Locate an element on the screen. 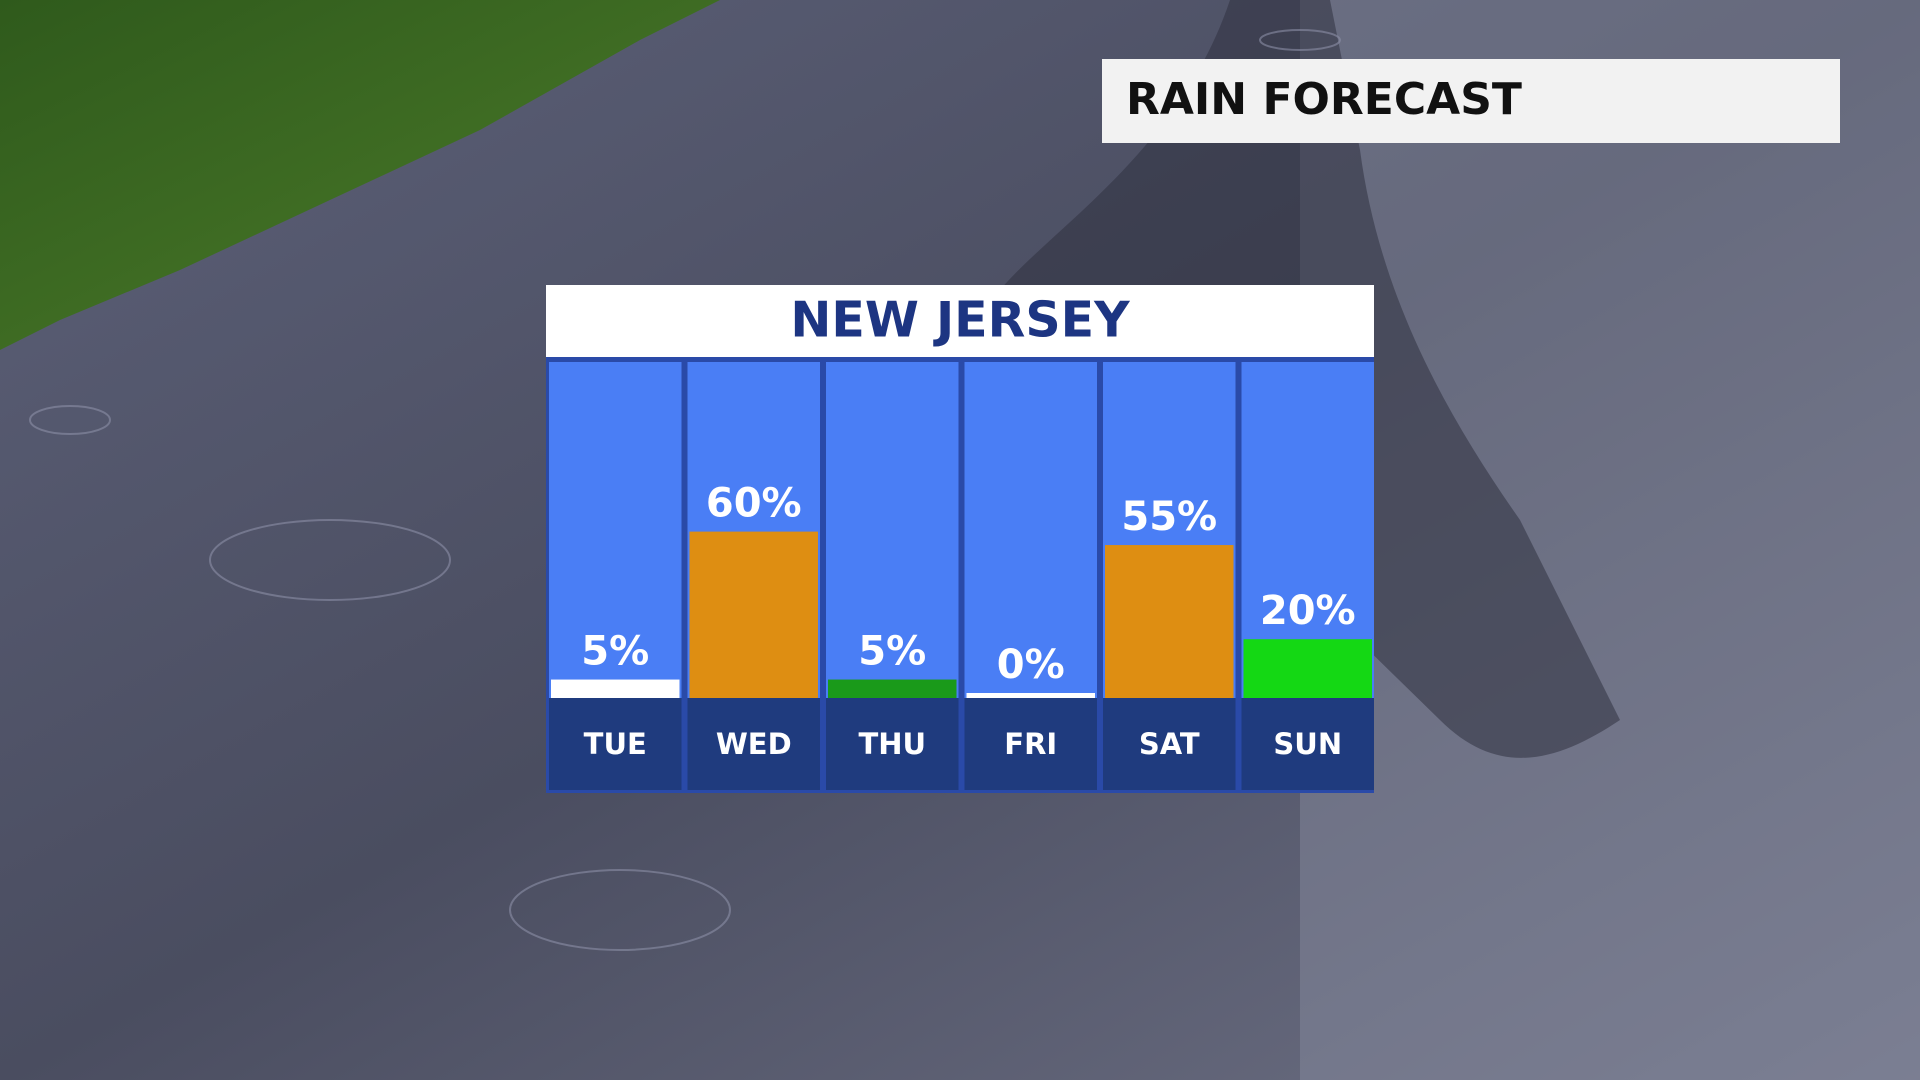 This screenshot has height=1080, width=1920. header-box is located at coordinates (1471, 101).